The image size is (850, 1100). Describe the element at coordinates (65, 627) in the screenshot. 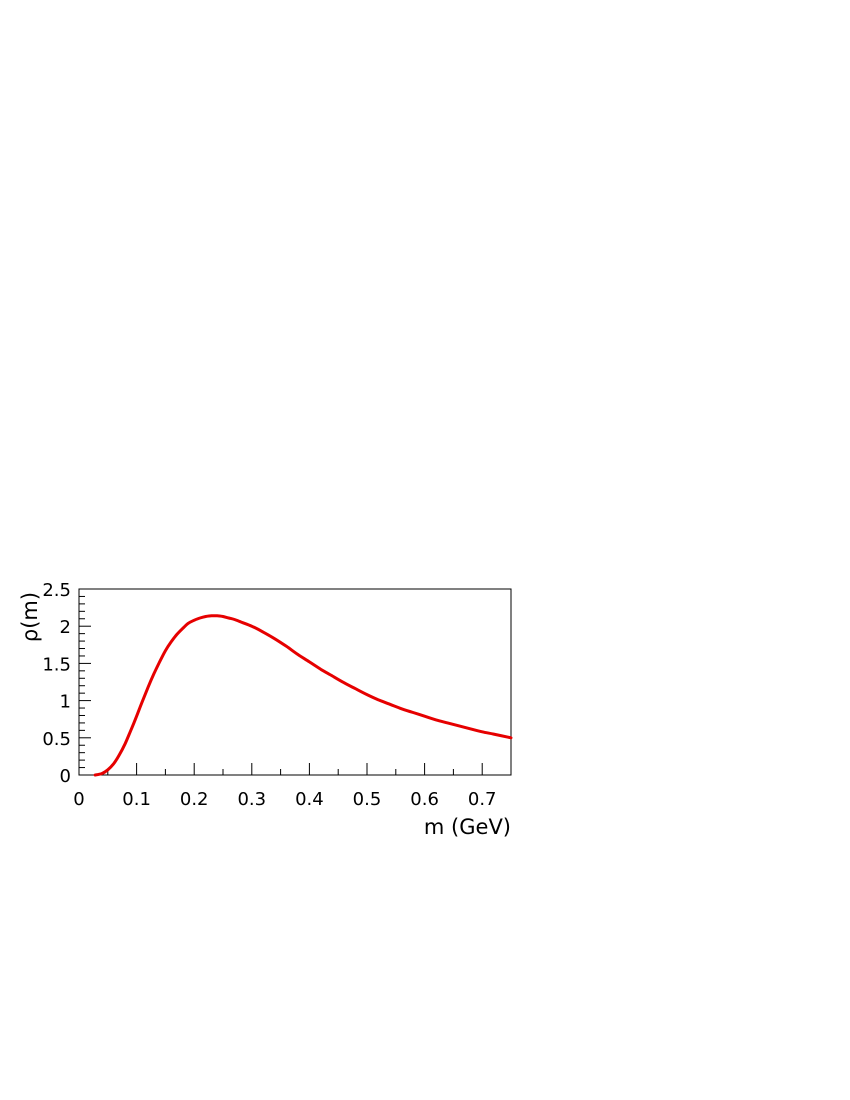

I see `y-tick-label: 2` at that location.